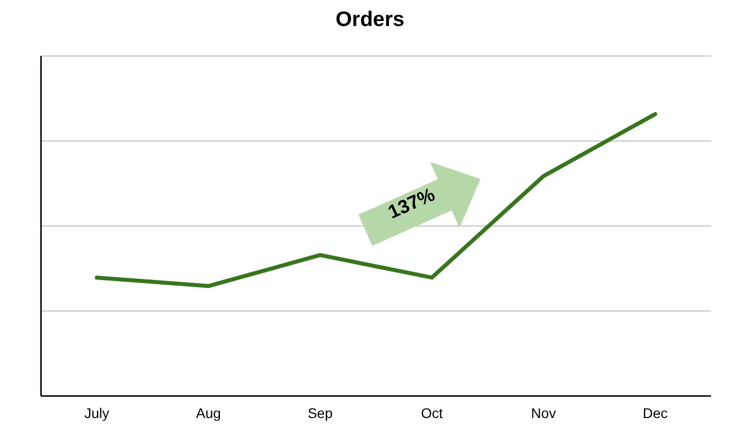 The width and height of the screenshot is (740, 438). What do you see at coordinates (320, 413) in the screenshot?
I see `x-tick-label: Sep` at bounding box center [320, 413].